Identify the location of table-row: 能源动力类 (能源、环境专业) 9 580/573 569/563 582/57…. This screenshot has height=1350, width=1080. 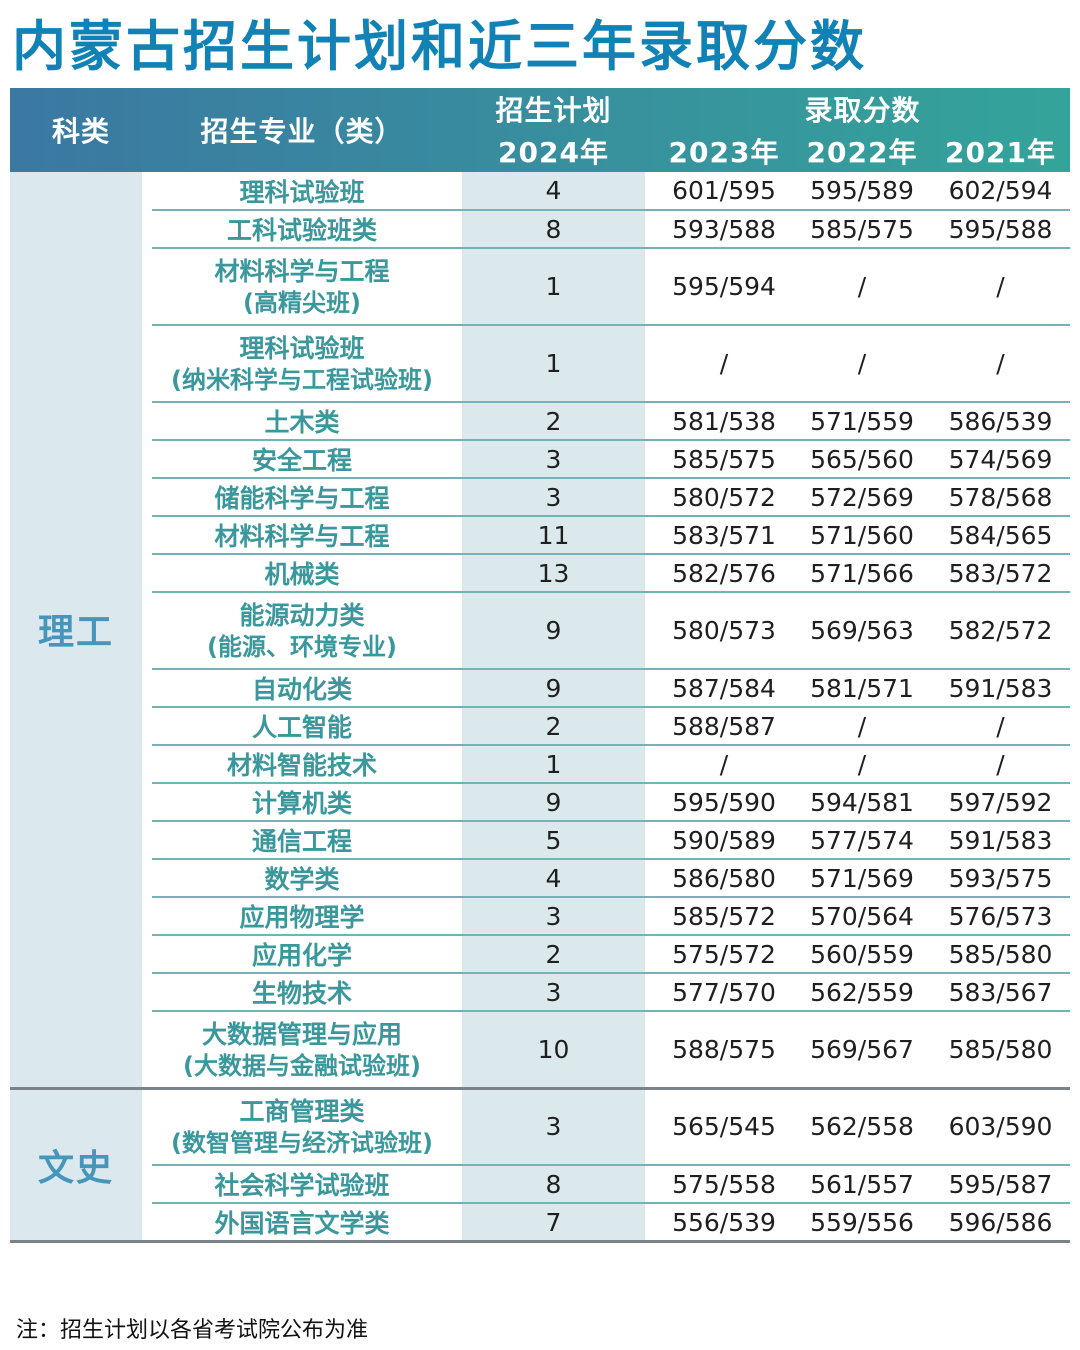
(540, 631).